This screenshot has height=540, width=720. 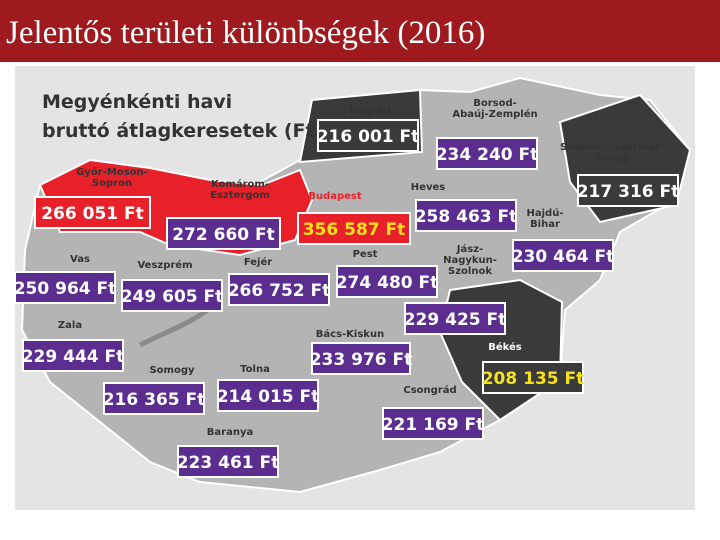 What do you see at coordinates (172, 370) in the screenshot?
I see `region-name: Somogy` at bounding box center [172, 370].